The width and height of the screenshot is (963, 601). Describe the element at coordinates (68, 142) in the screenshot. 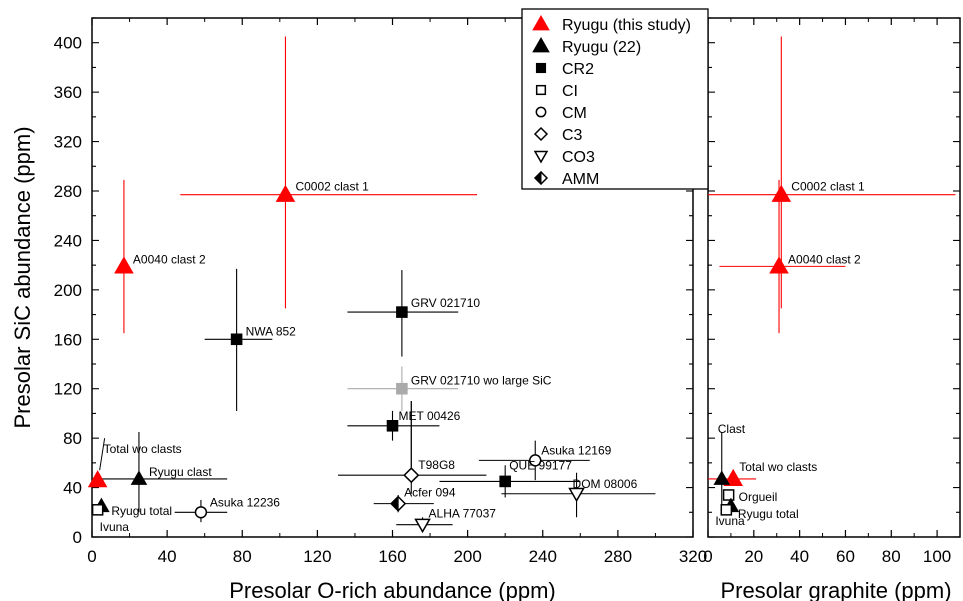

I see `panel-1-ytick-label: 320` at that location.